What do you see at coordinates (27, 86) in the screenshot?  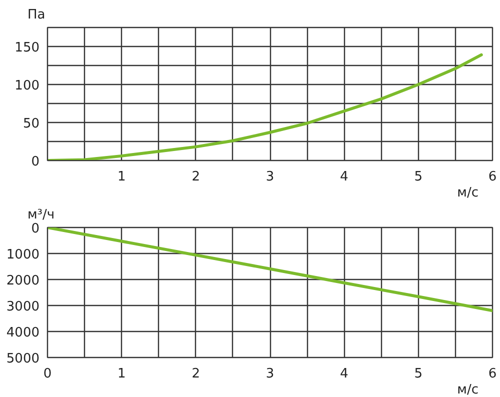 I see `y-tick-label: 100` at bounding box center [27, 86].